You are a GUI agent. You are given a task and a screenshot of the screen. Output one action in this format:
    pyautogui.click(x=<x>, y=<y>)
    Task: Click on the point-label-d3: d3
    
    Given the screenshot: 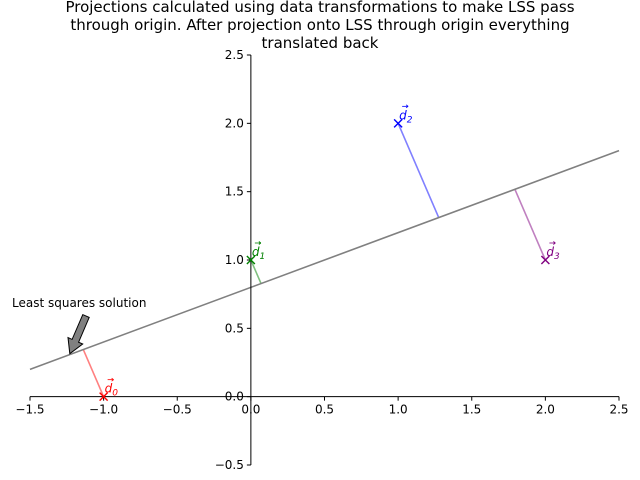 What is the action you would take?
    pyautogui.click(x=553, y=251)
    